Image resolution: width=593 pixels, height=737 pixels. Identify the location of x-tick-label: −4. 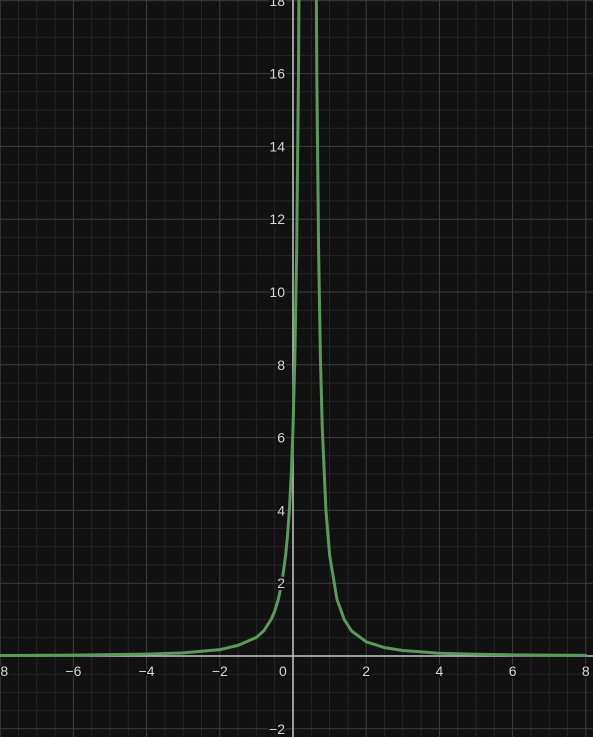
(147, 671).